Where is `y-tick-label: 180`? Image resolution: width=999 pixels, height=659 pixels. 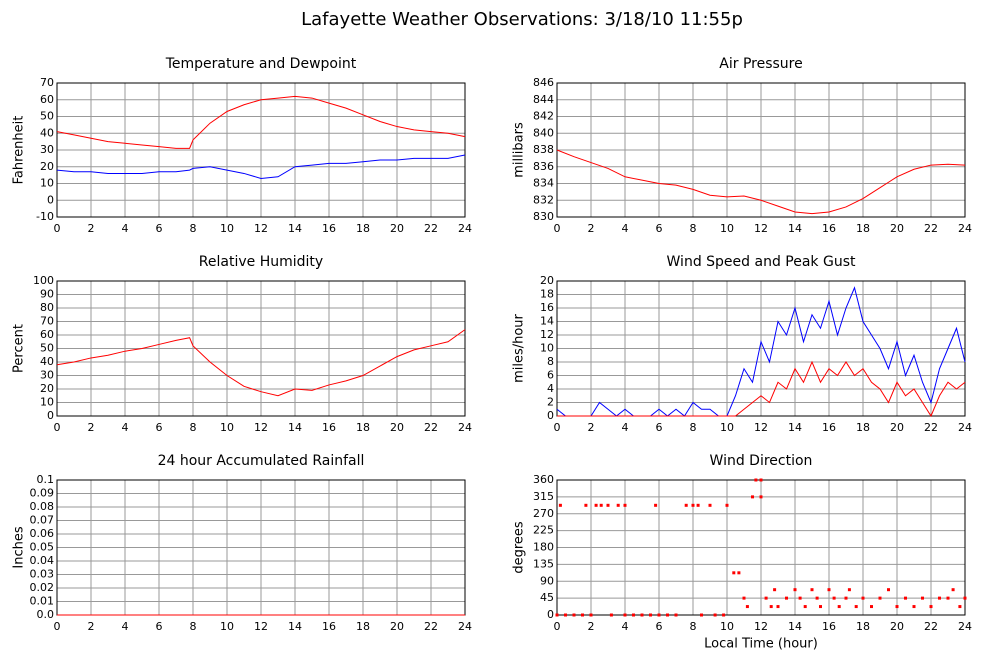
y-tick-label: 180 is located at coordinates (543, 547).